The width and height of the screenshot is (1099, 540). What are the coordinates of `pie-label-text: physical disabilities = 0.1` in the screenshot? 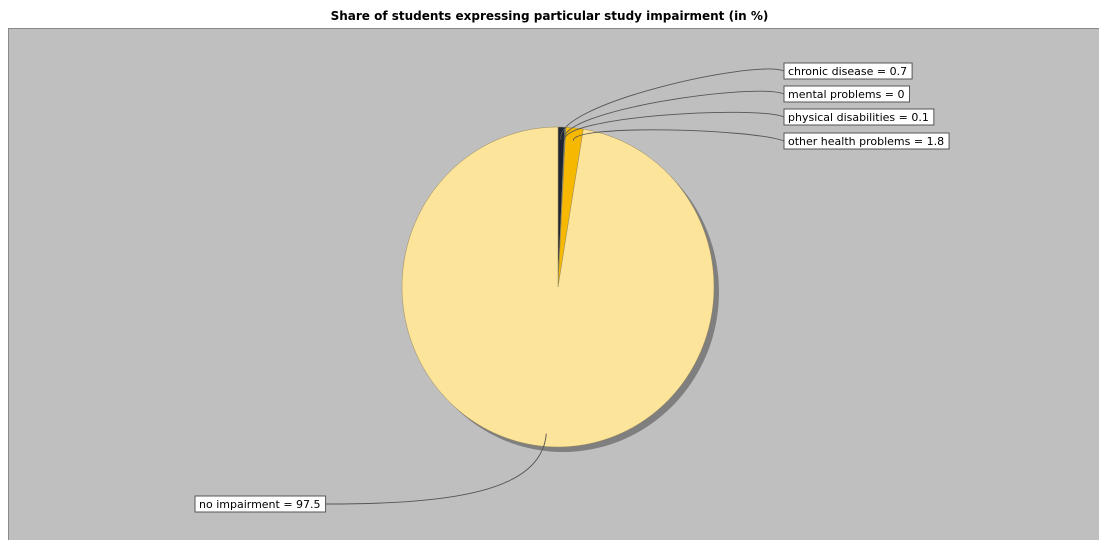 It's located at (858, 117).